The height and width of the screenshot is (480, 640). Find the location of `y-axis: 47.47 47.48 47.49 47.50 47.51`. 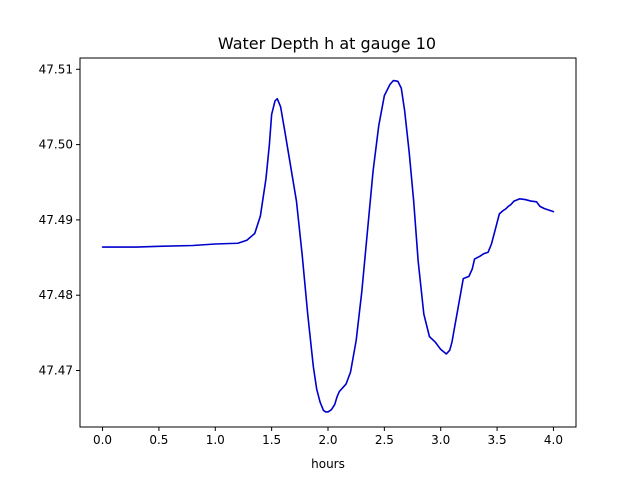

y-axis: 47.47 47.48 47.49 47.50 47.51 is located at coordinates (59, 220).